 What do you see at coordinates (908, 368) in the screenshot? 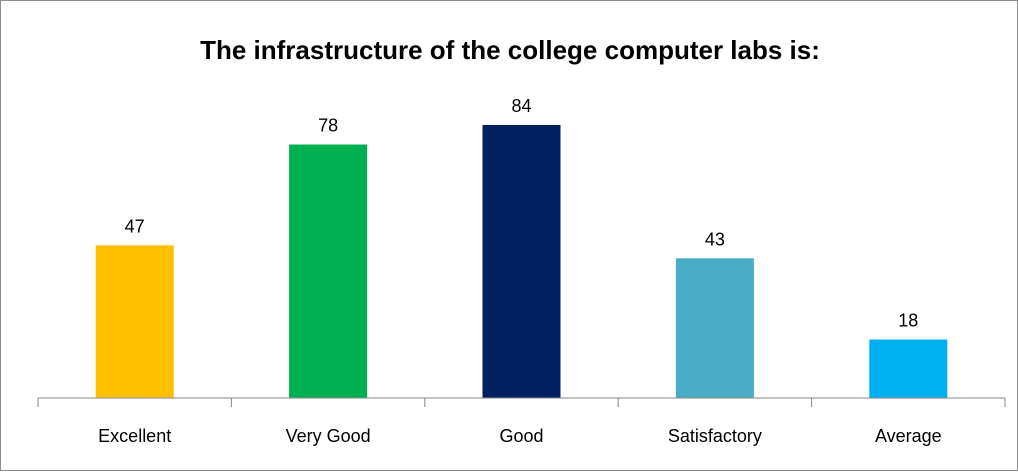
I see `bar-average` at bounding box center [908, 368].